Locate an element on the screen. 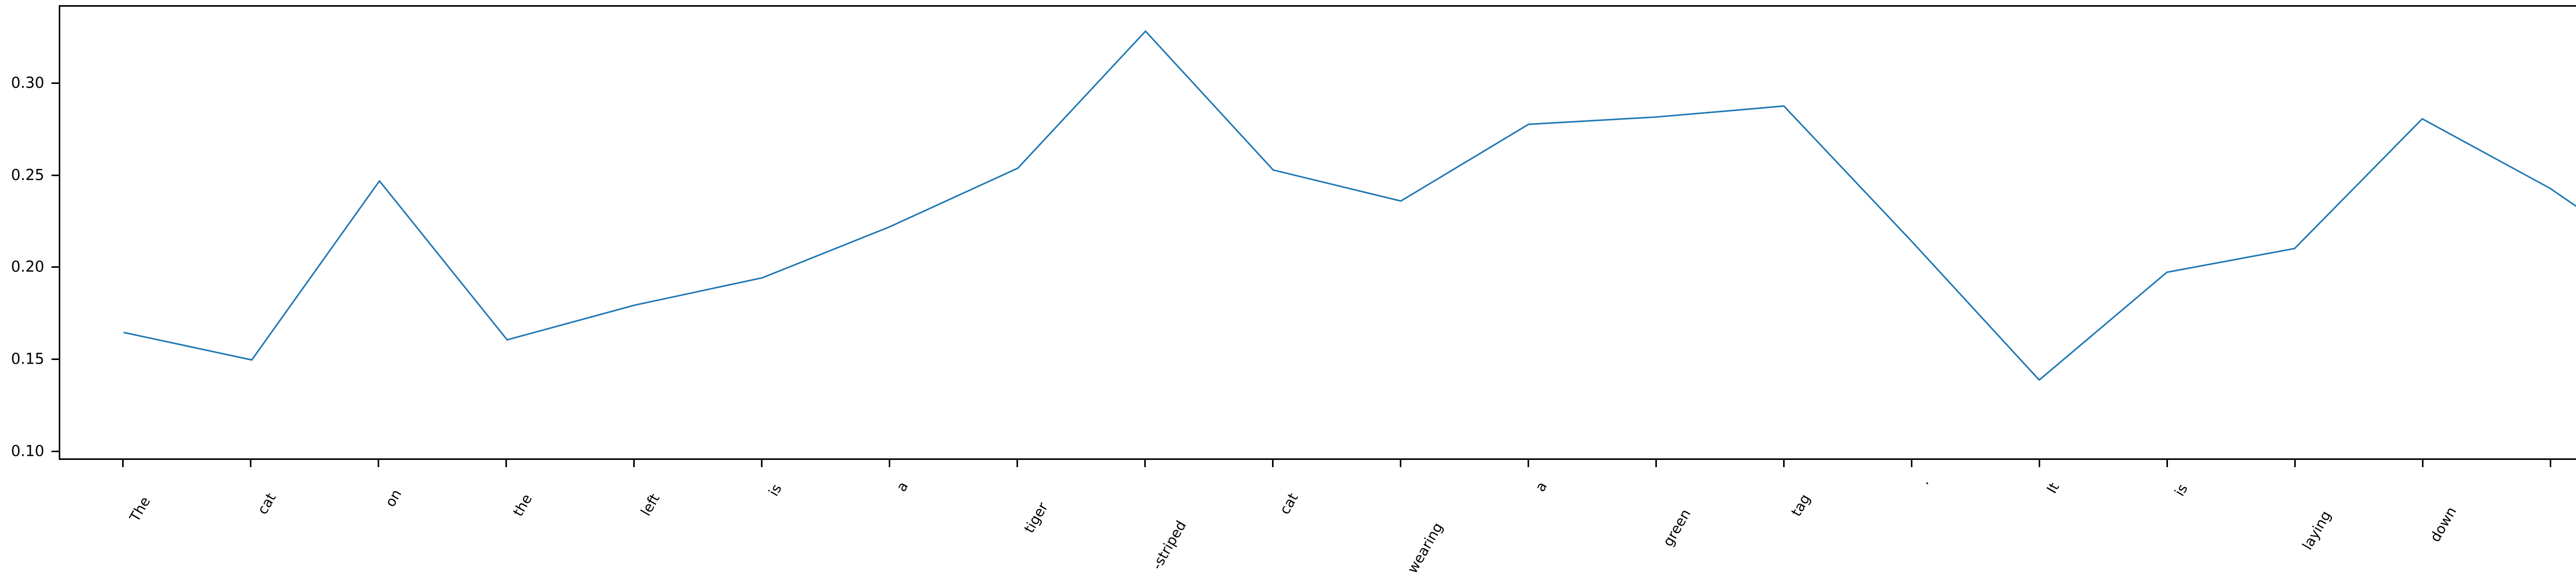  x-tick-label: -striped is located at coordinates (1182, 522).